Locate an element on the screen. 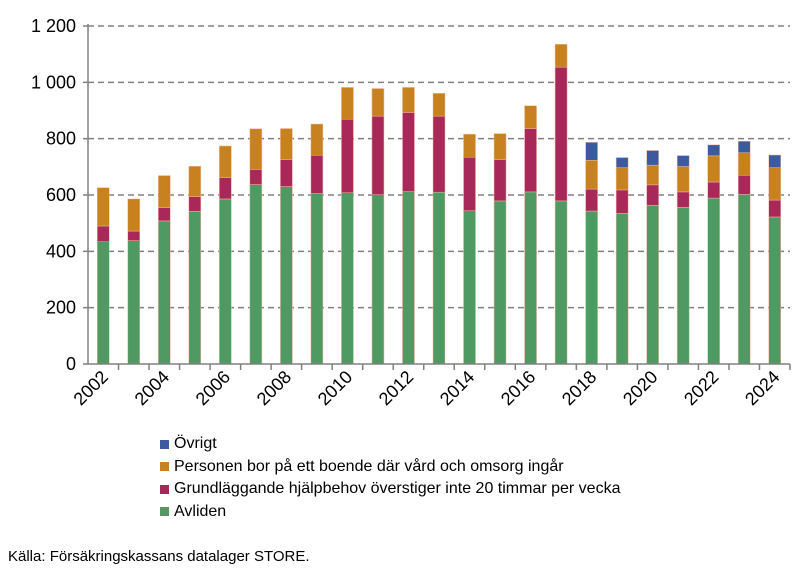 The height and width of the screenshot is (569, 800). y-tick-label: 1 200 is located at coordinates (53, 26).